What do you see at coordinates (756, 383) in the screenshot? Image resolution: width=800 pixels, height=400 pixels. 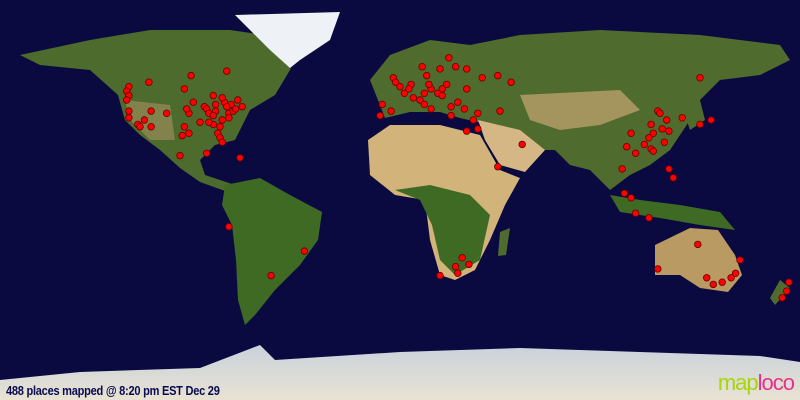 I see `maploco-logo: maploco` at bounding box center [756, 383].